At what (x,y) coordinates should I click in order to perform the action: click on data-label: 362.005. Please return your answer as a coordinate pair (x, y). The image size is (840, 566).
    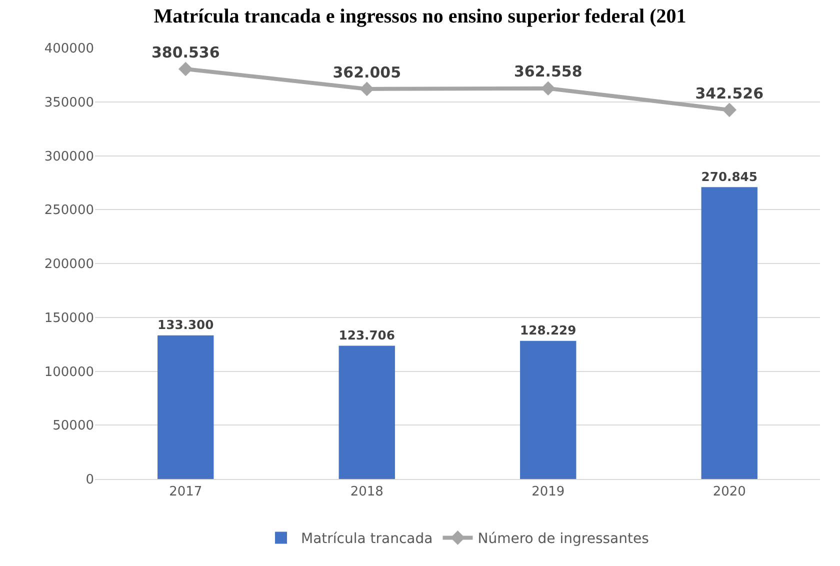
    Looking at the image, I should click on (367, 72).